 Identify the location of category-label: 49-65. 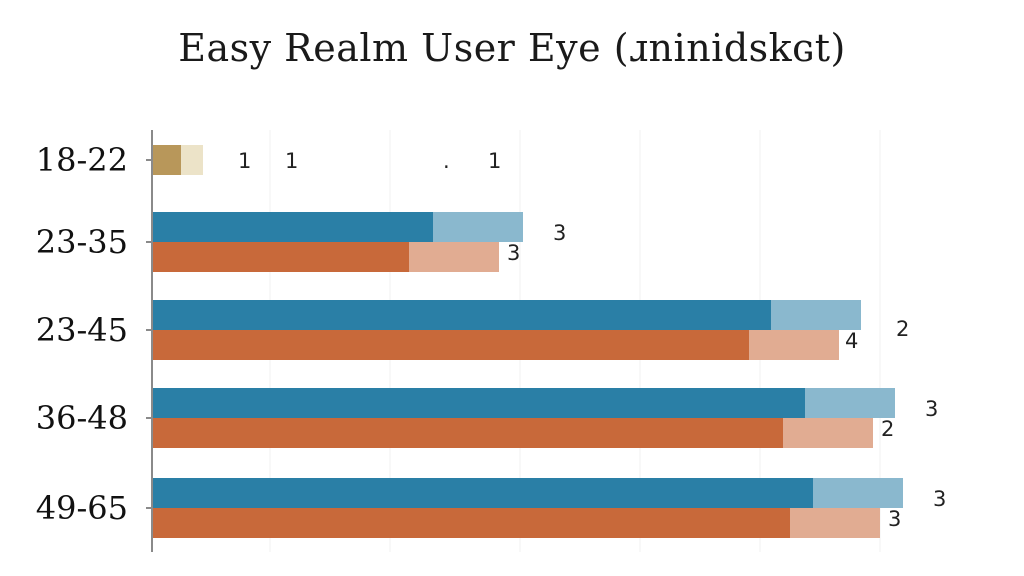
(82, 508).